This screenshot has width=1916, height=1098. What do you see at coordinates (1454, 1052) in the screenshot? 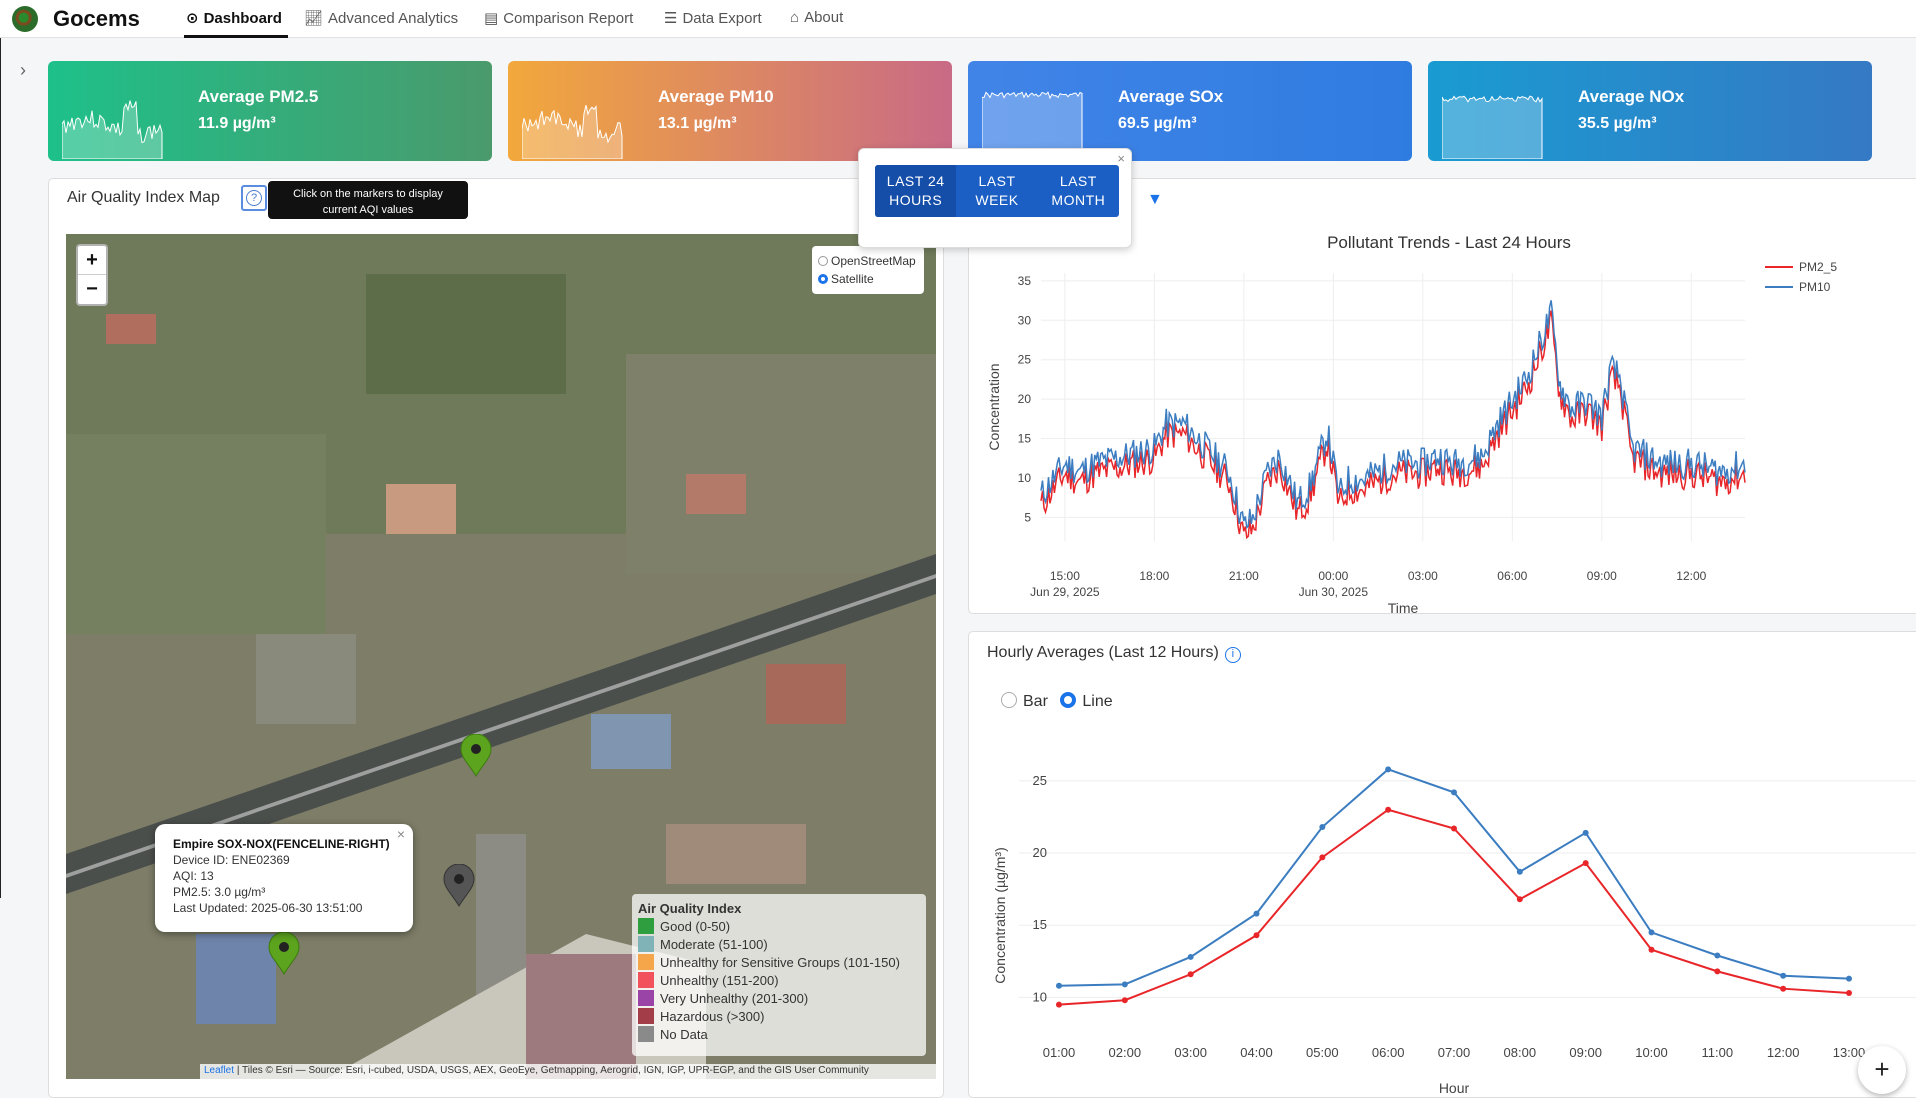
I see `x-tick-label: 07:00` at bounding box center [1454, 1052].